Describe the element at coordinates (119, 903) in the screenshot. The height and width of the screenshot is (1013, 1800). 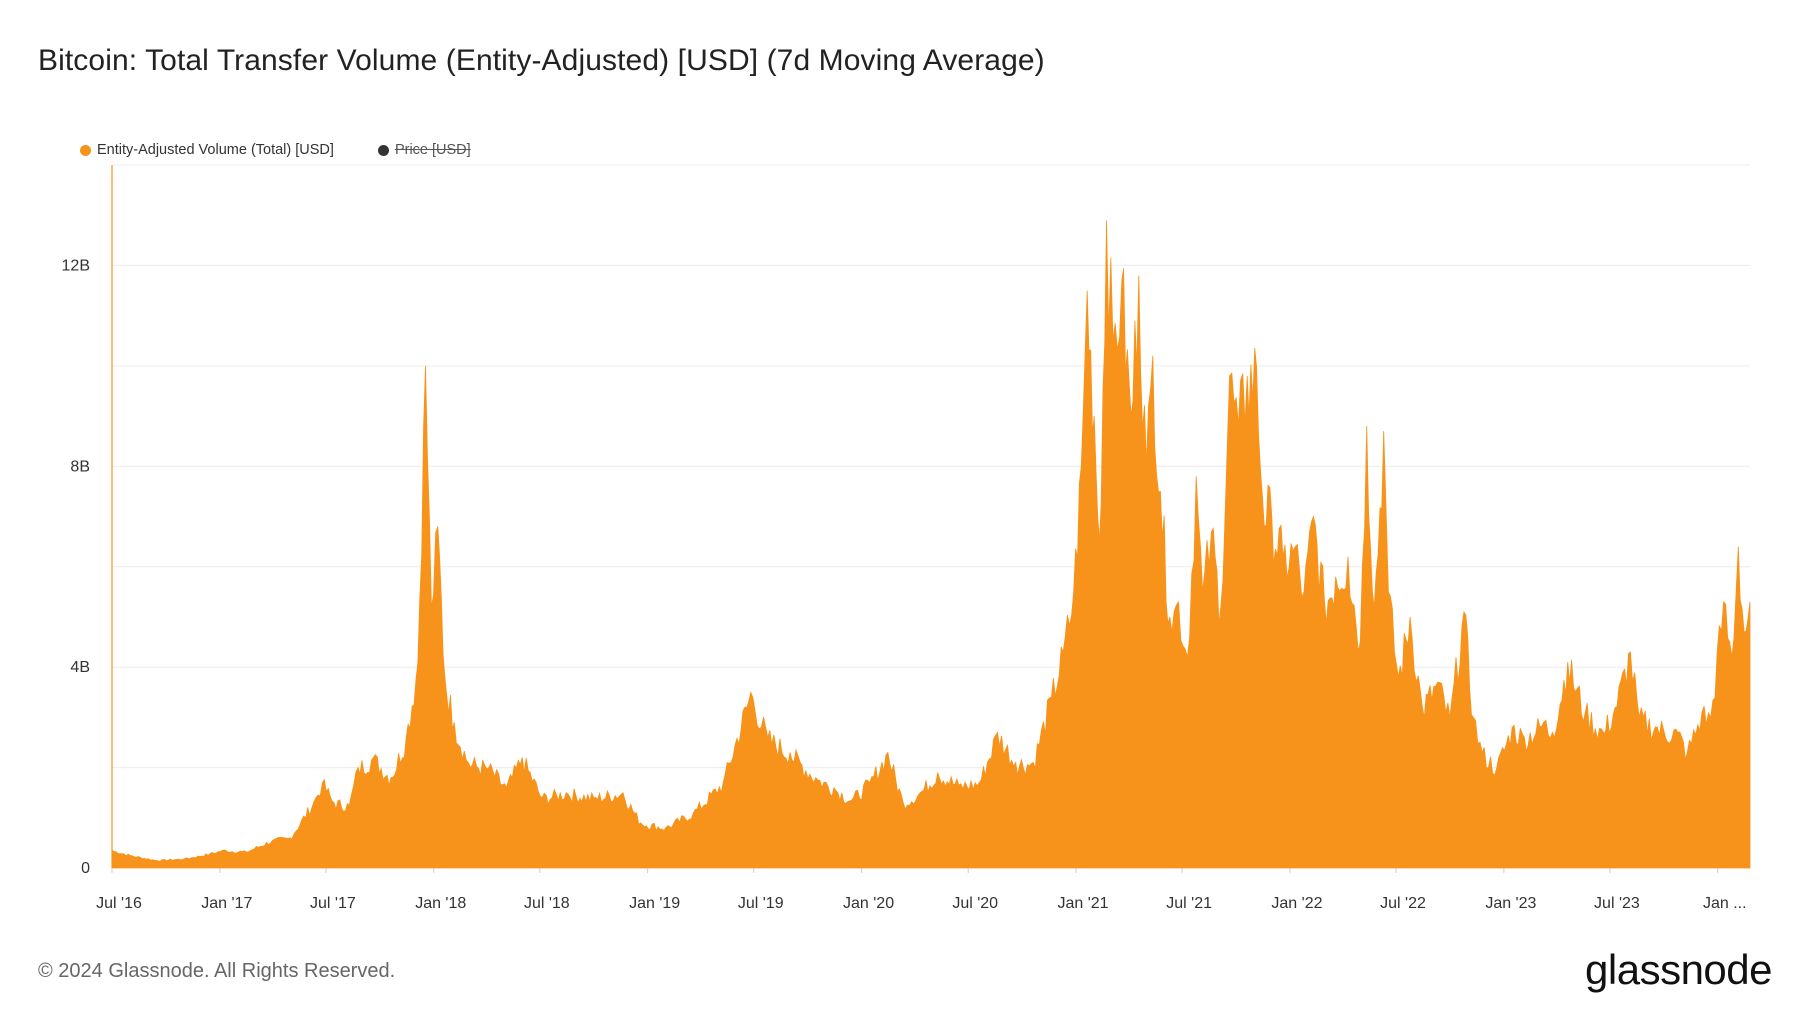
I see `x-tick-label: Jul '16` at that location.